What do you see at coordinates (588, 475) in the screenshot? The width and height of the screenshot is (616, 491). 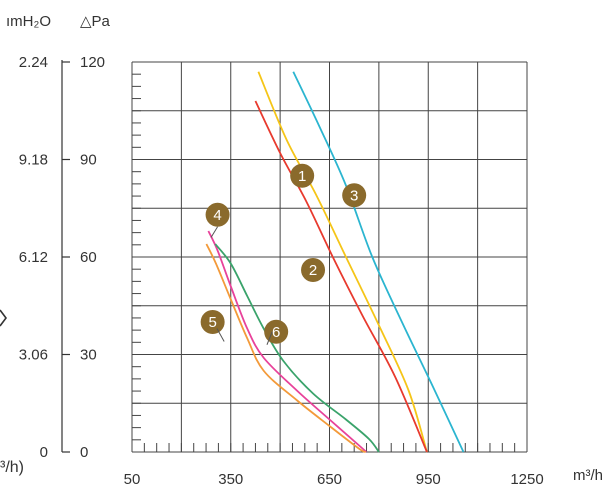 I see `x-unit-label: m³/h` at bounding box center [588, 475].